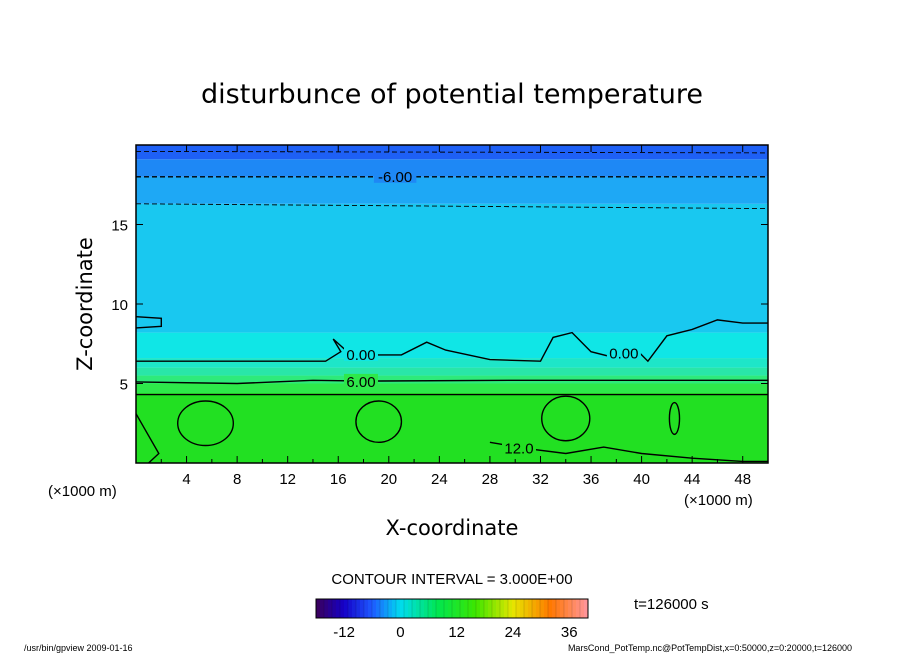 This screenshot has height=654, width=904. I want to click on contour-label-0: -6.00, so click(395, 177).